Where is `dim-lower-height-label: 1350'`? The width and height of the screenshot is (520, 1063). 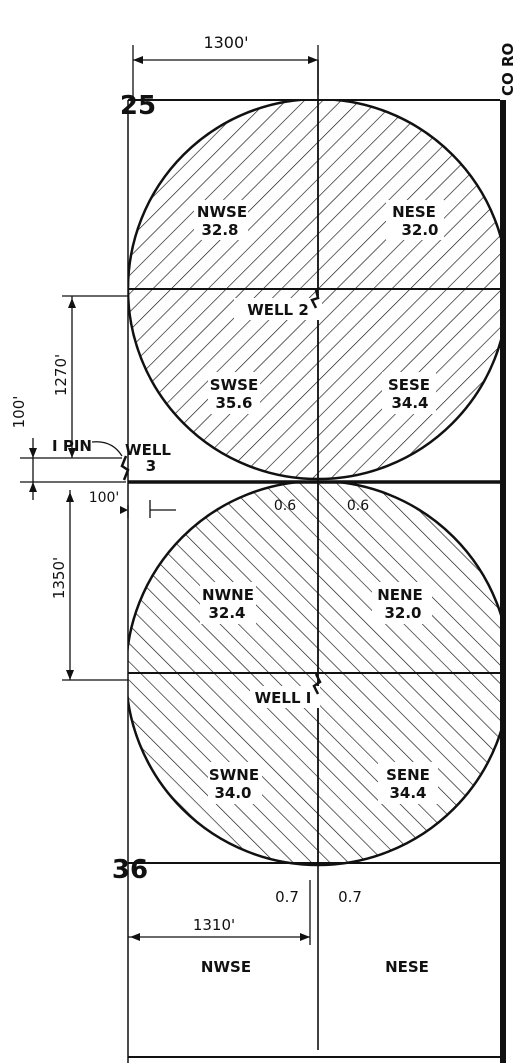
dim-lower-height-label: 1350' is located at coordinates (59, 578).